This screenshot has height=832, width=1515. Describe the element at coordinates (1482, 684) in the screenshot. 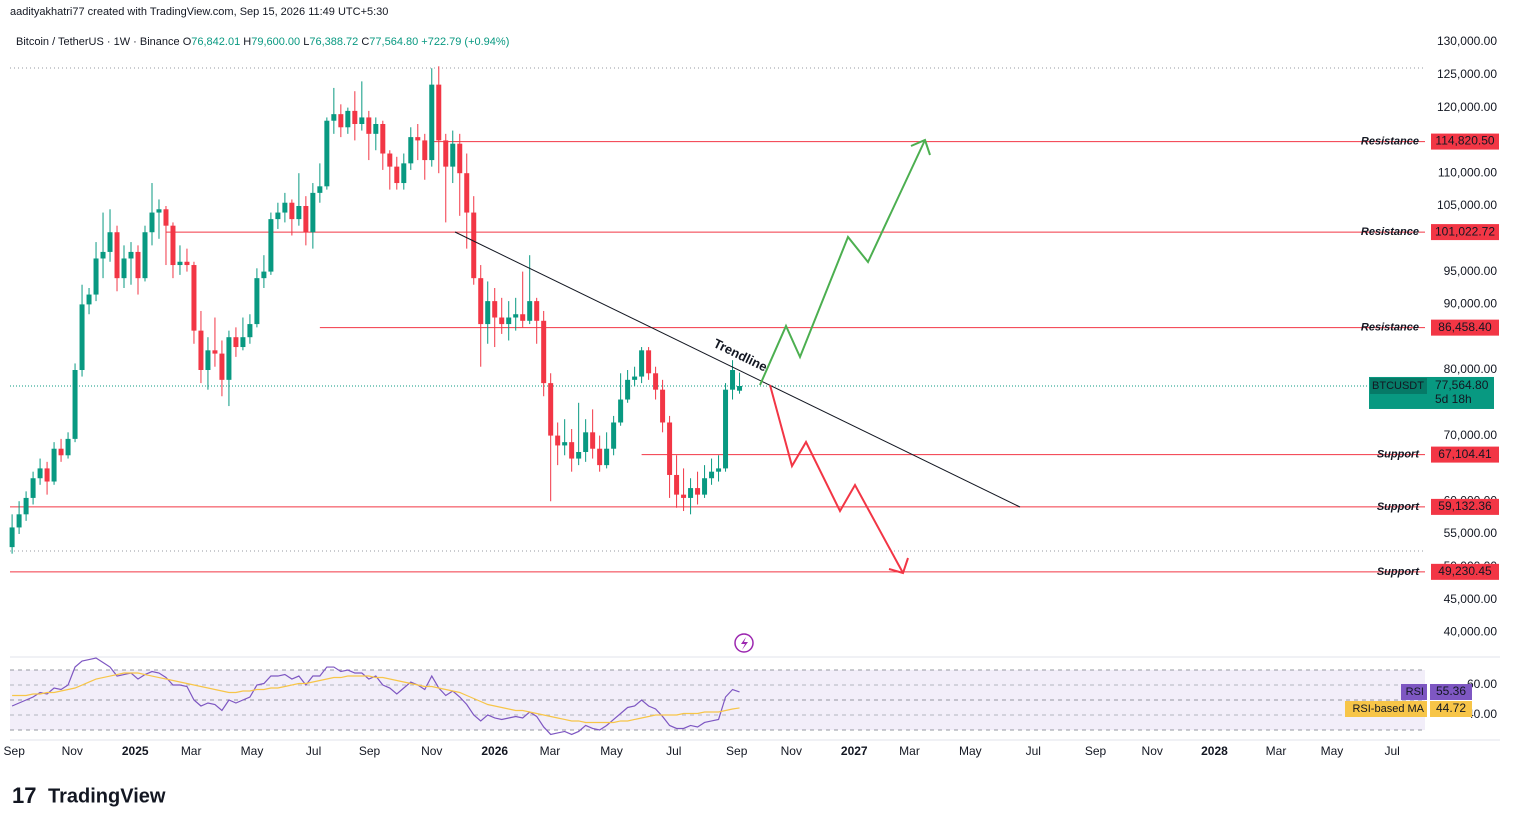

I see `rsi-tick-label: 60.00` at that location.